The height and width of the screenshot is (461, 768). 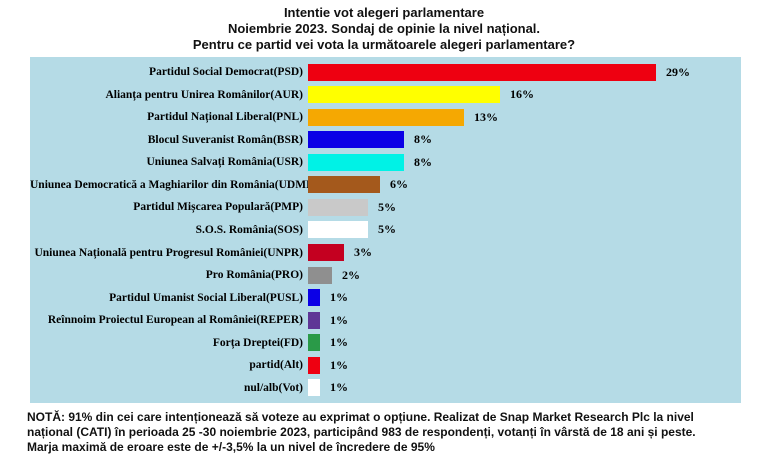 What do you see at coordinates (678, 71) in the screenshot?
I see `value-label: 29%` at bounding box center [678, 71].